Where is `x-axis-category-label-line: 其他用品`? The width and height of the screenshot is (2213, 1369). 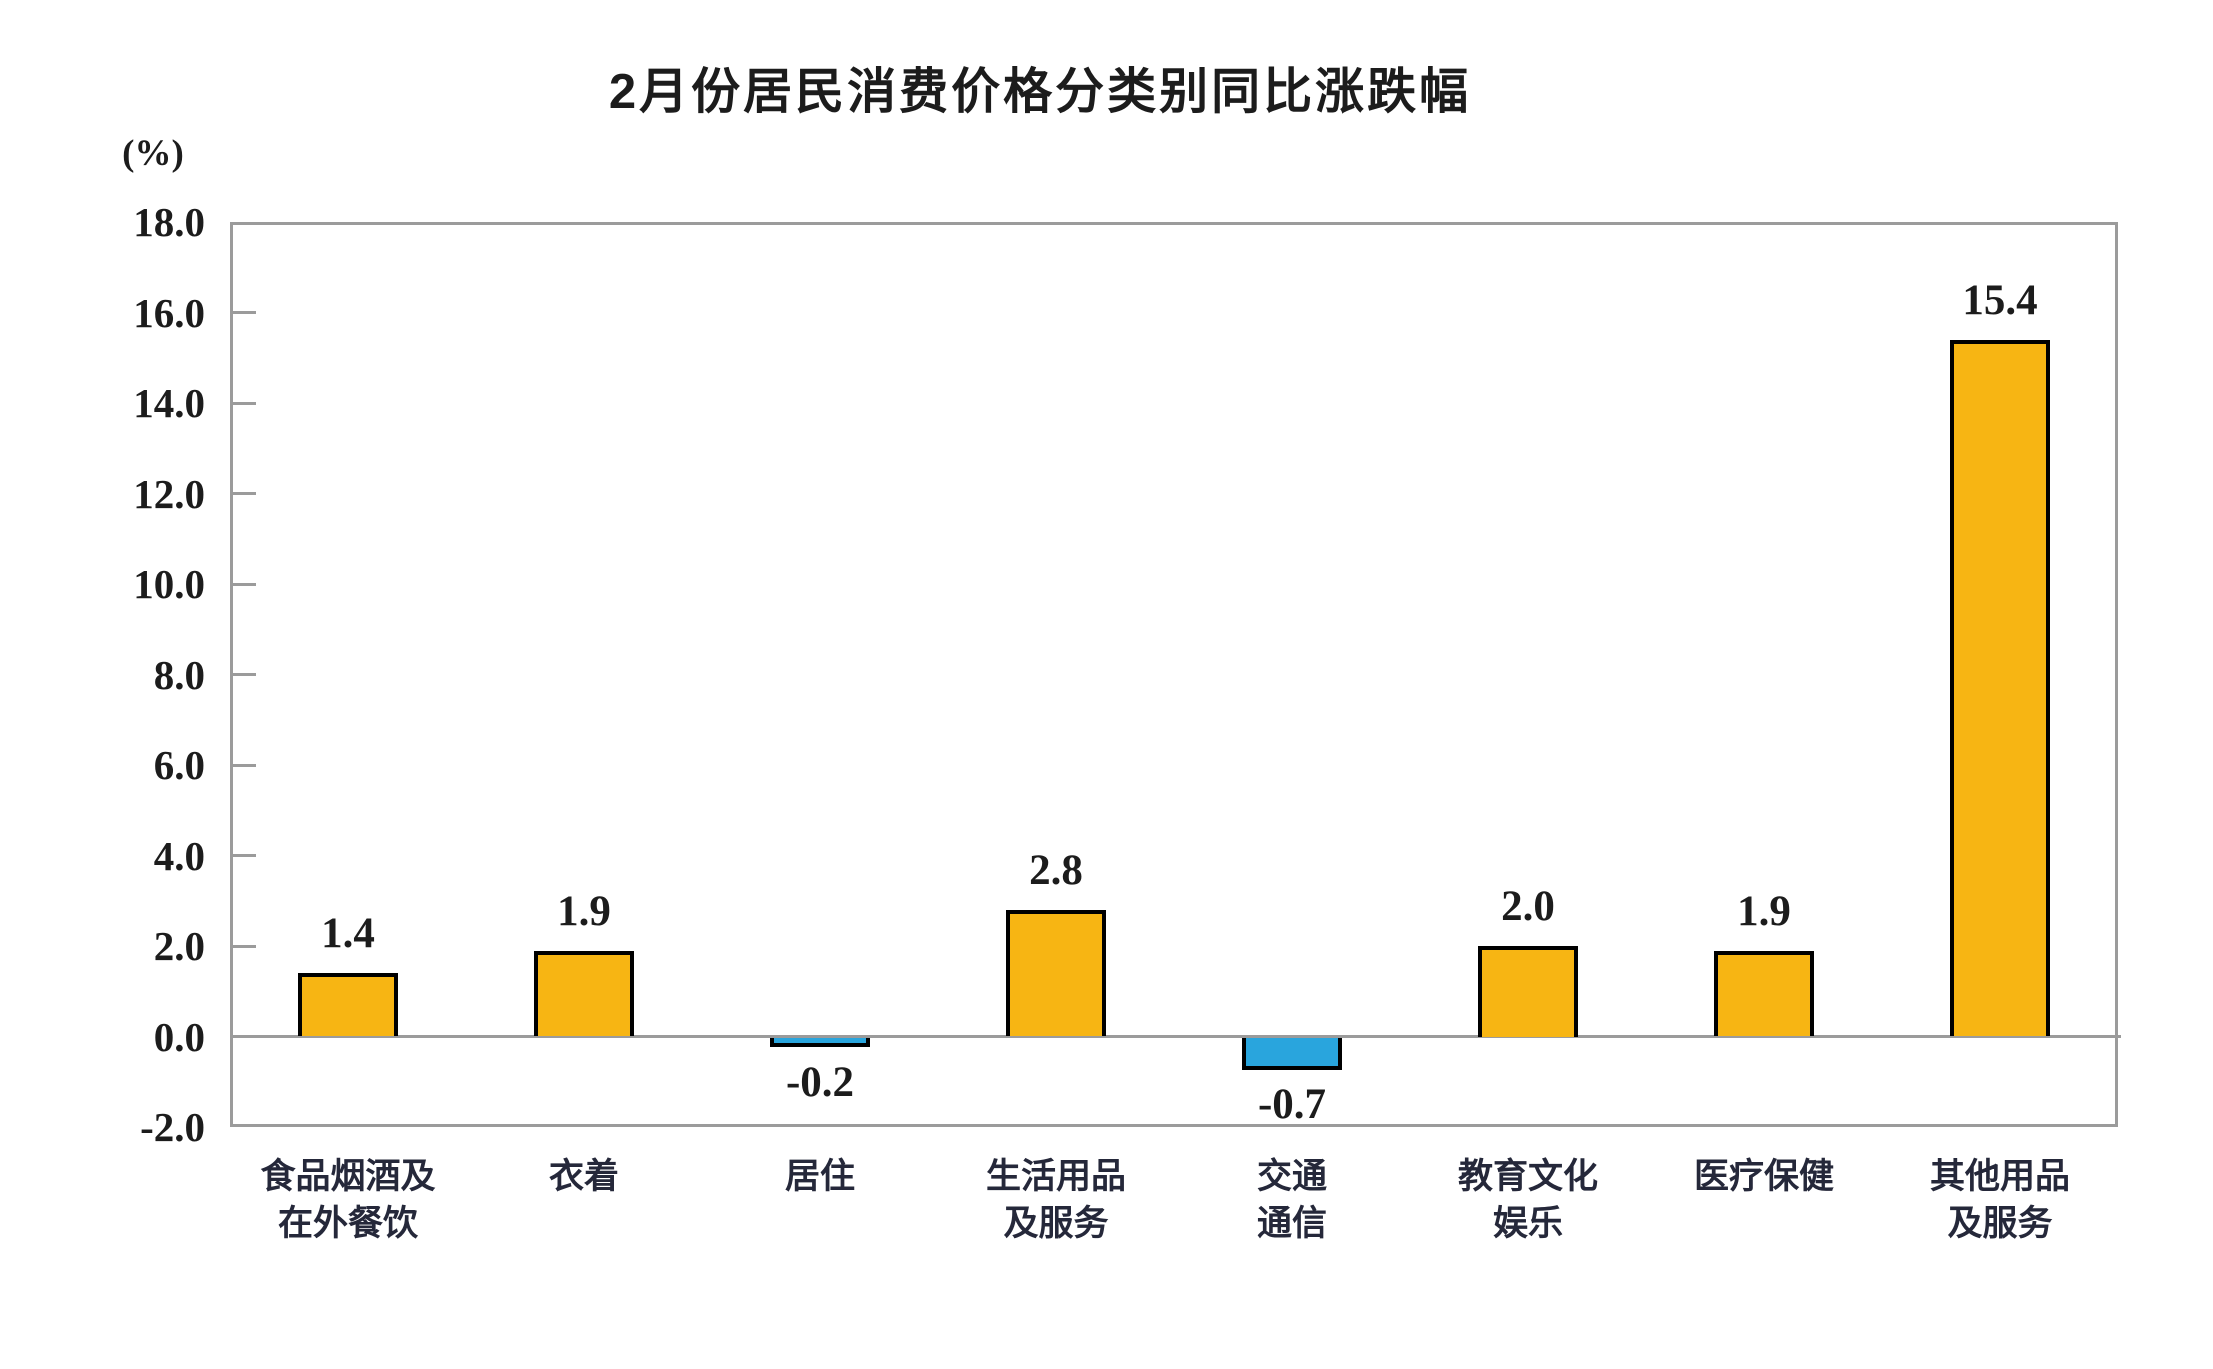 x-axis-category-label-line: 其他用品 is located at coordinates (1999, 1176).